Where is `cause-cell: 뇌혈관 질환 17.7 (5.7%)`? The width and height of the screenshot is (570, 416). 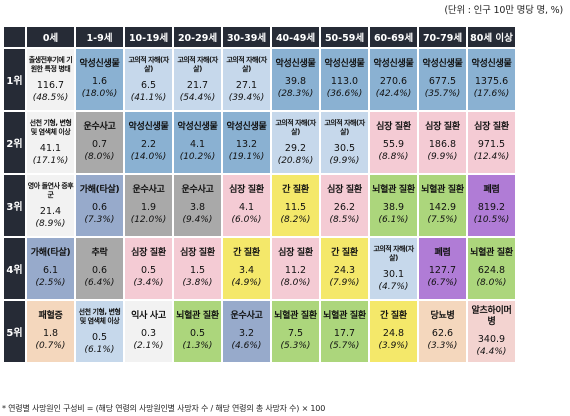 cause-cell: 뇌혈관 질환 17.7 (5.7%) is located at coordinates (344, 331).